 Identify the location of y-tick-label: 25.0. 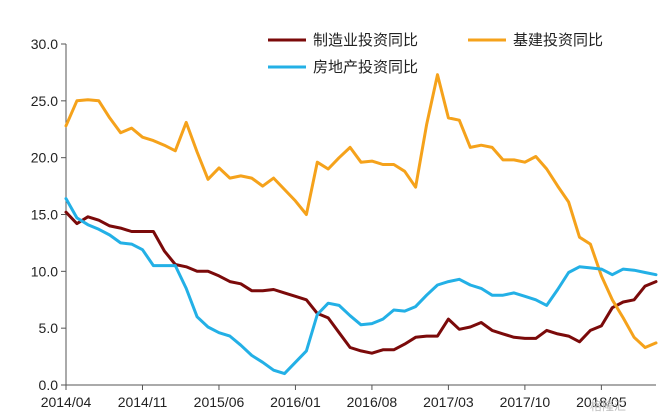
(44, 101).